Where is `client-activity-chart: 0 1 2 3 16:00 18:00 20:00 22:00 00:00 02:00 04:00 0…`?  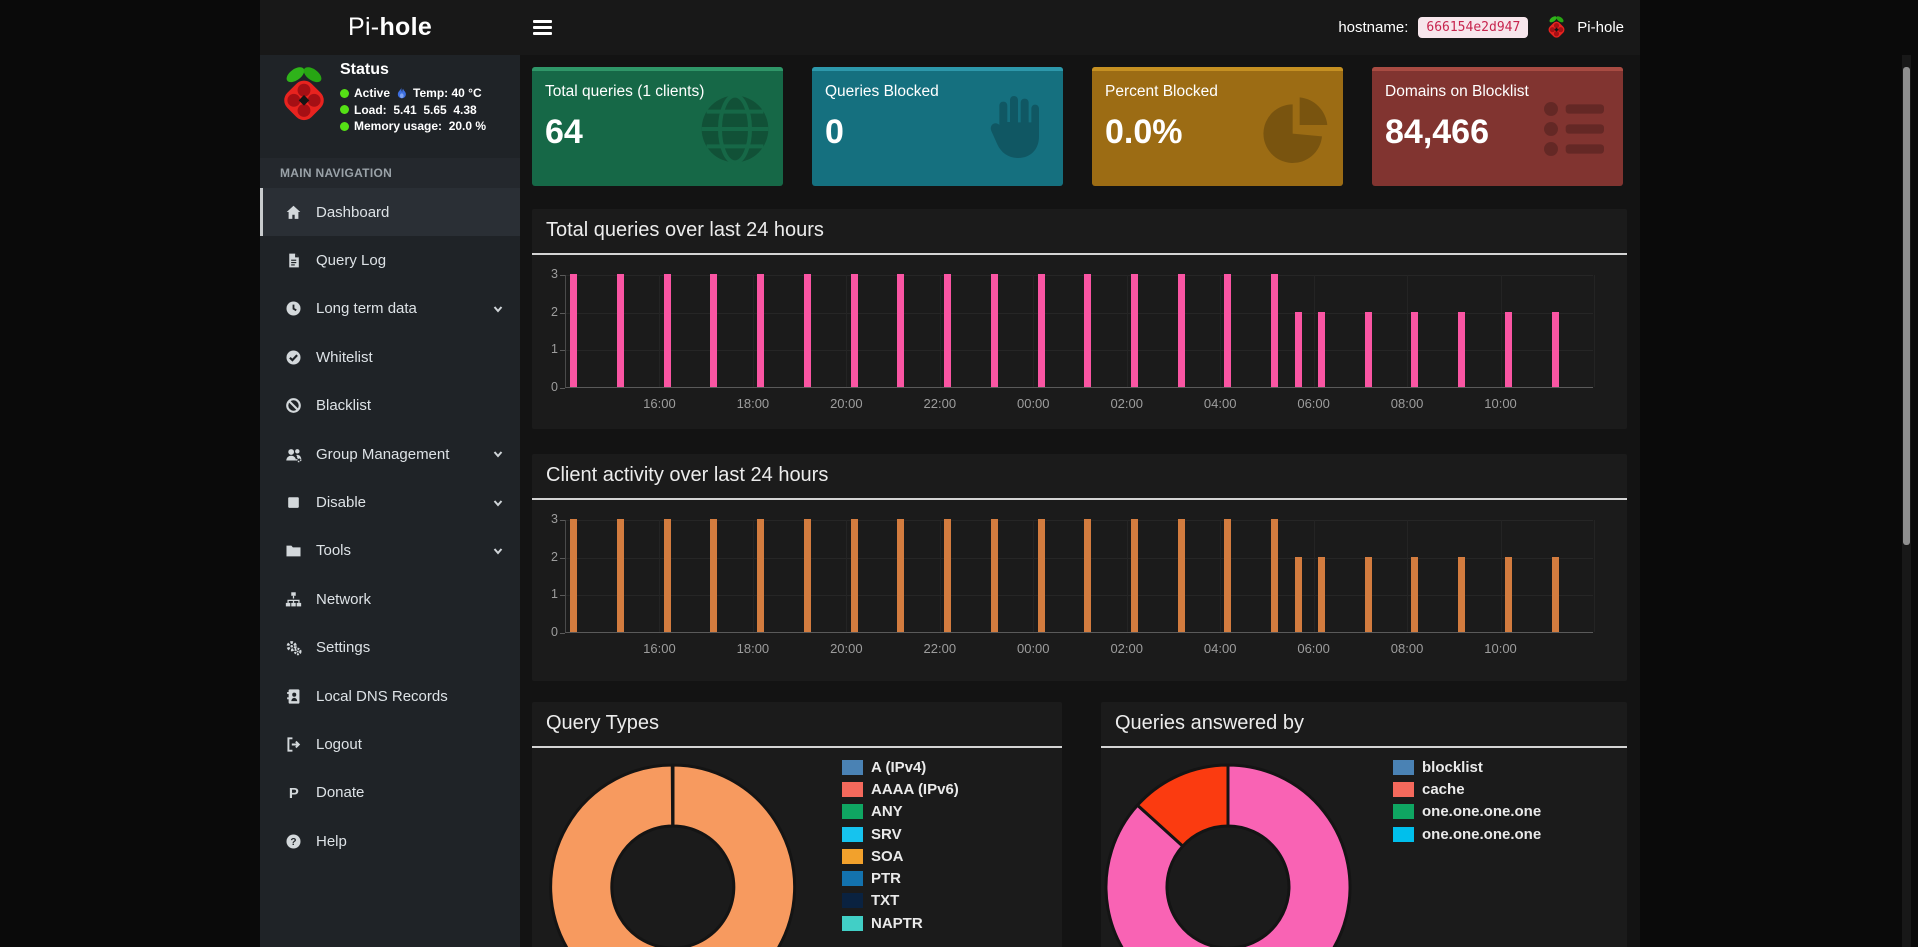 client-activity-chart: 0 1 2 3 16:00 18:00 20:00 22:00 00:00 02:00 04:00 0… is located at coordinates (1073, 584).